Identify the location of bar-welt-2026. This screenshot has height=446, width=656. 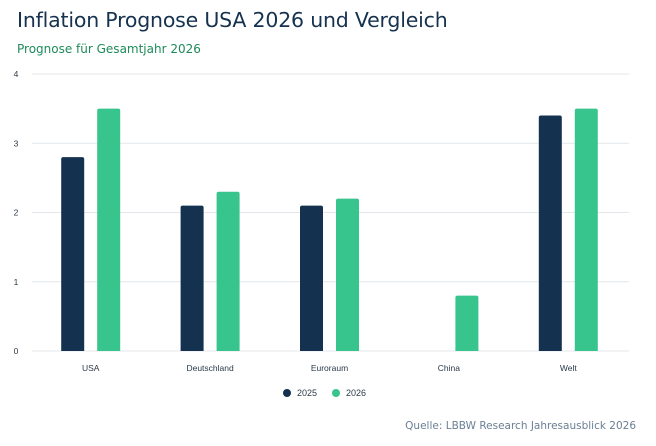
(586, 229).